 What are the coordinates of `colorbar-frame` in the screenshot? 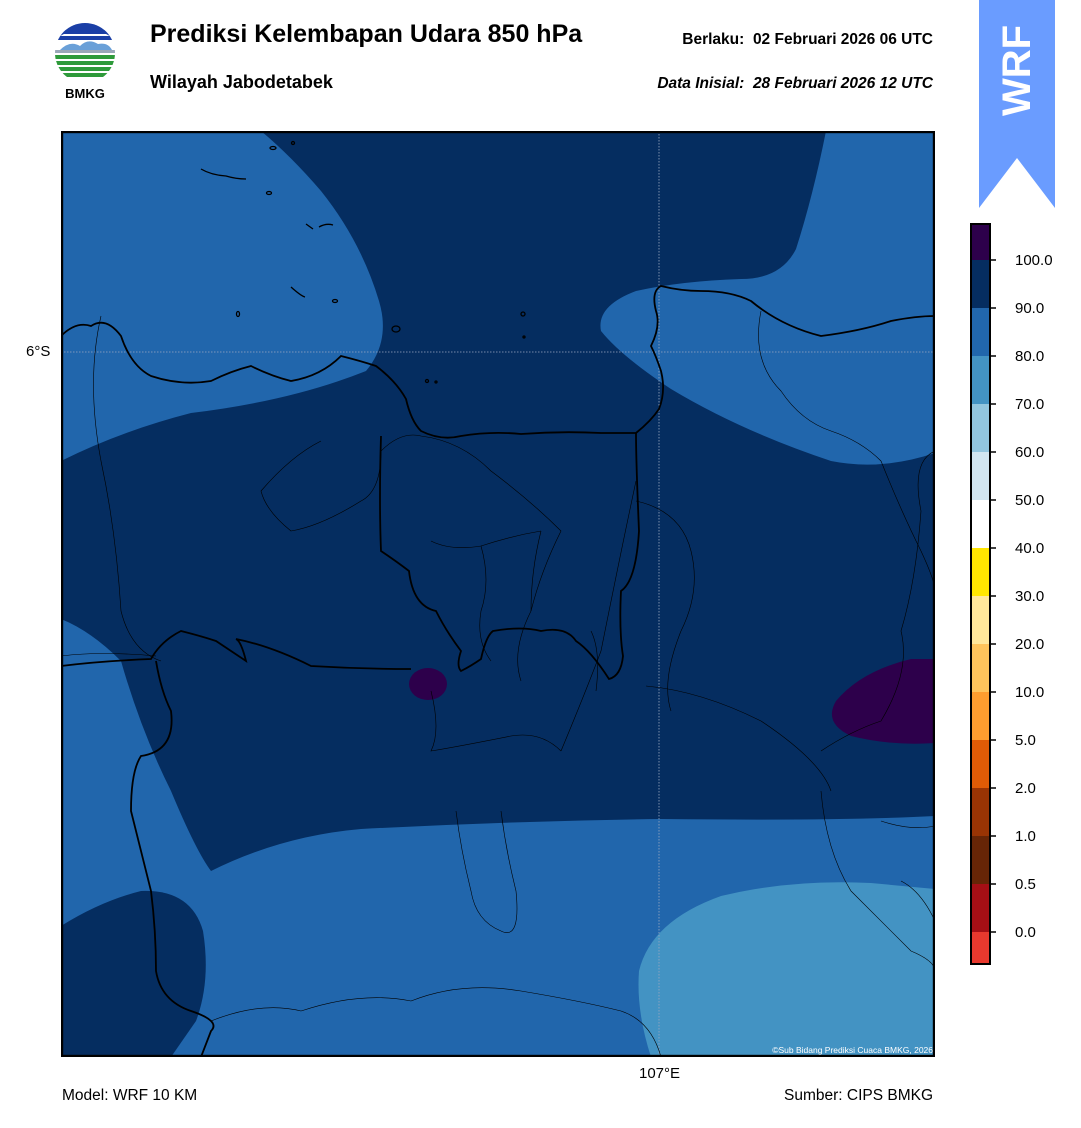 It's located at (980, 594).